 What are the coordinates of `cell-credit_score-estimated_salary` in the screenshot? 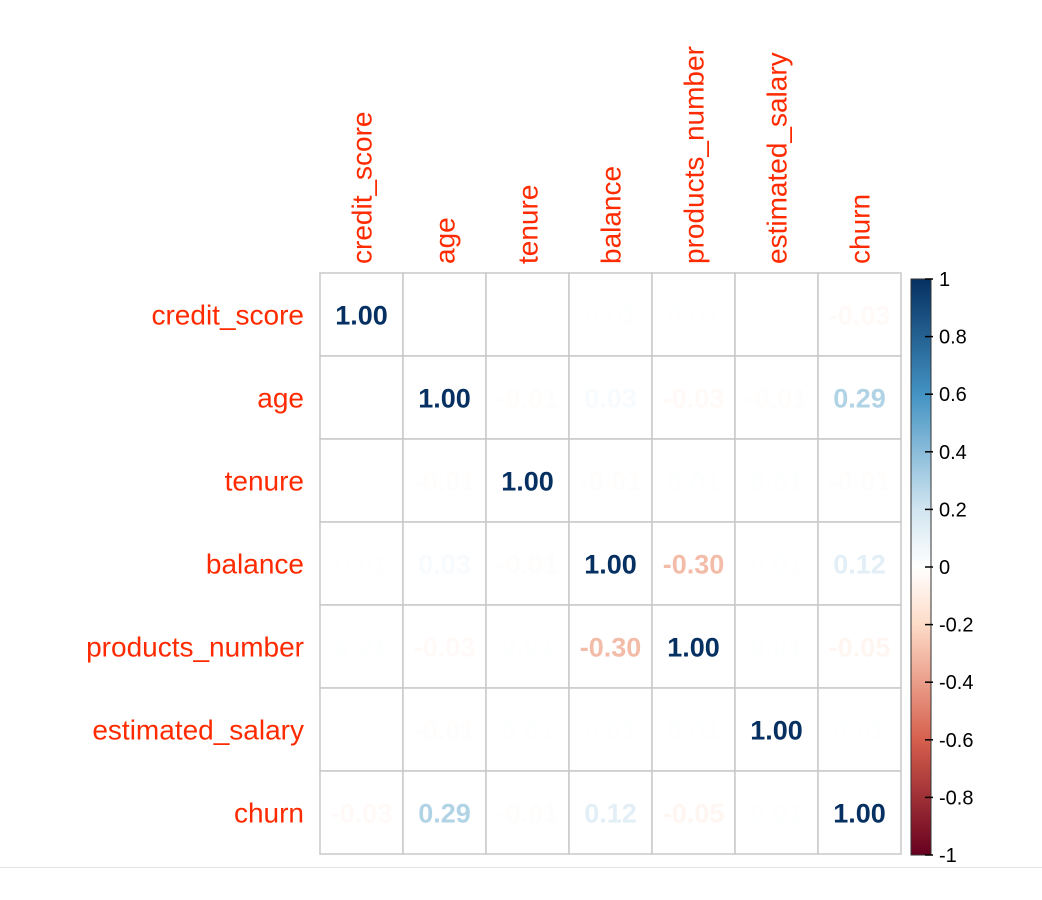 It's located at (776, 314).